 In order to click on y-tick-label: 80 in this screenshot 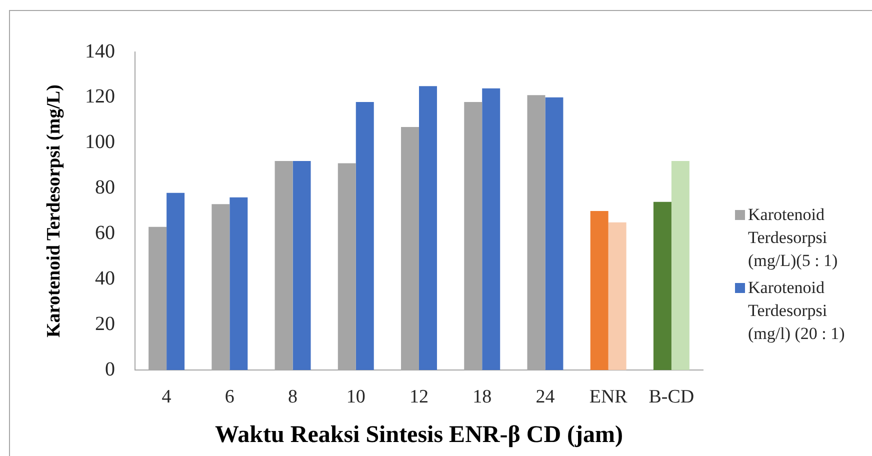, I will do `click(105, 187)`.